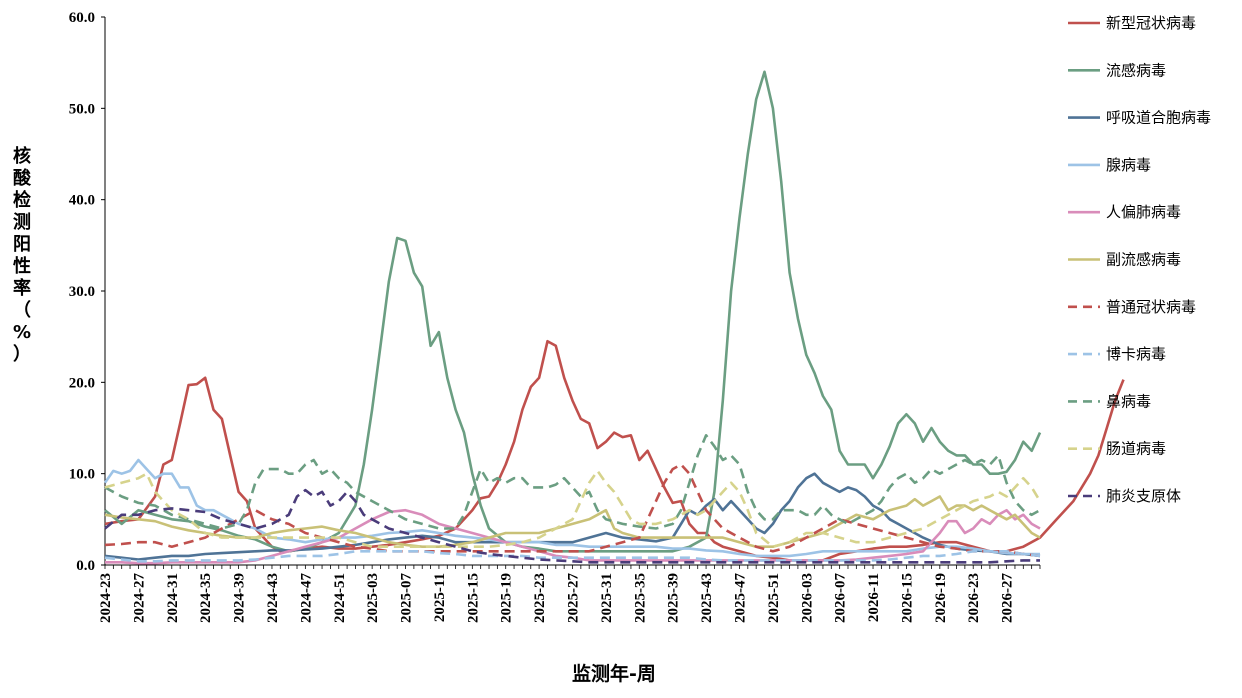 The width and height of the screenshot is (1242, 698). What do you see at coordinates (1143, 496) in the screenshot?
I see `legend-label: 肺炎支原体` at bounding box center [1143, 496].